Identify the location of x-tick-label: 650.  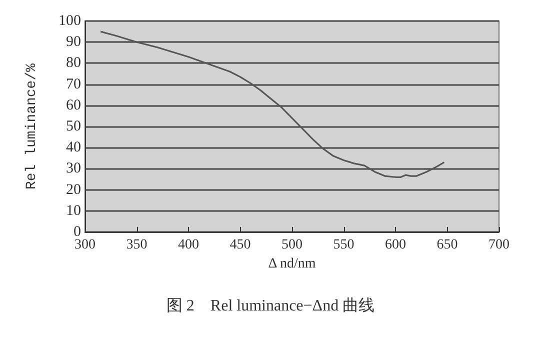
(447, 245).